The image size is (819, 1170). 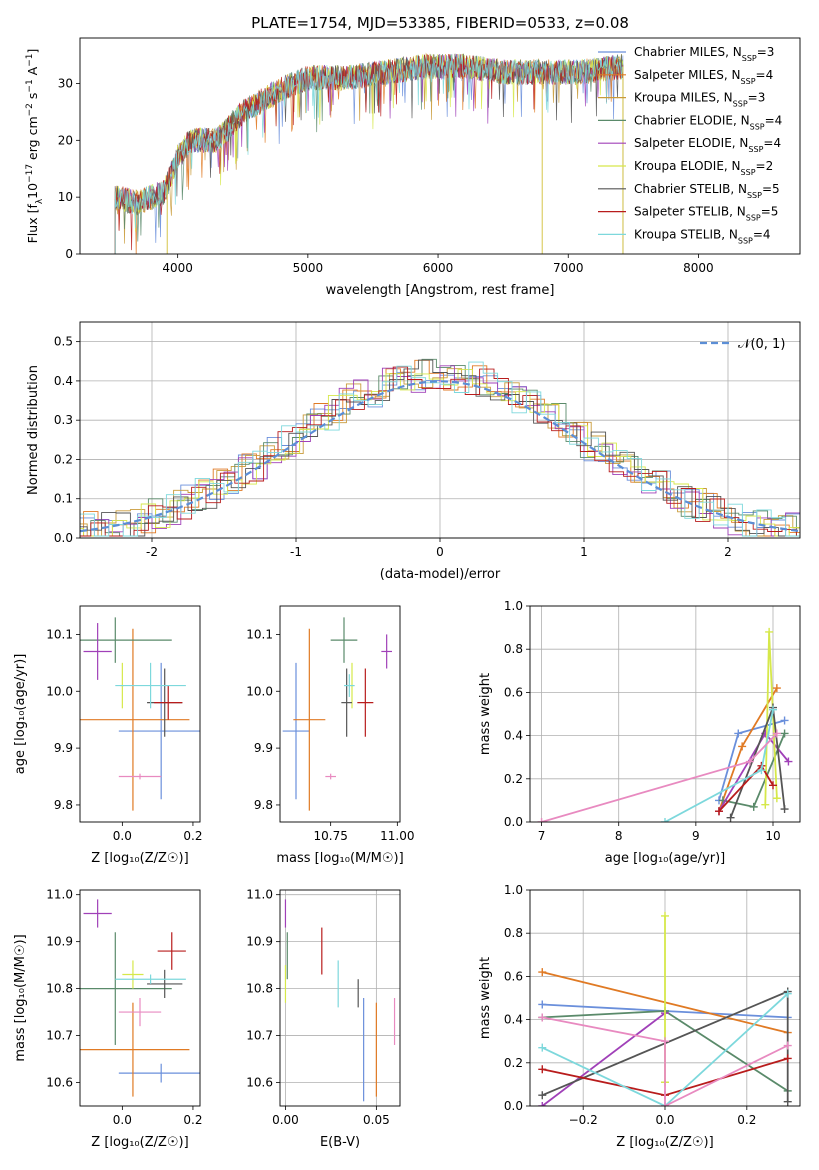 I want to click on y-tick-label: 10.9, so click(x=59, y=942).